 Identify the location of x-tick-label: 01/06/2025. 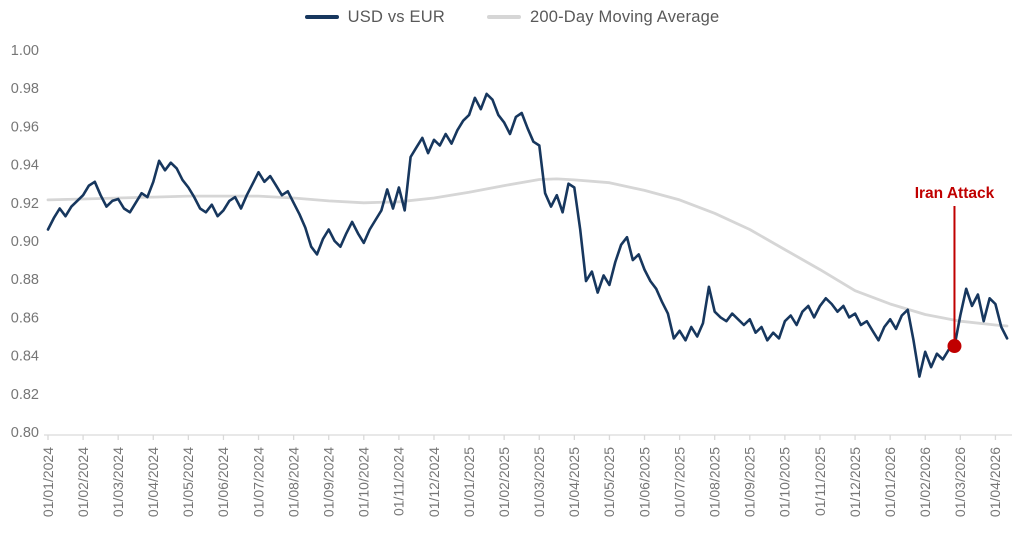
(644, 482).